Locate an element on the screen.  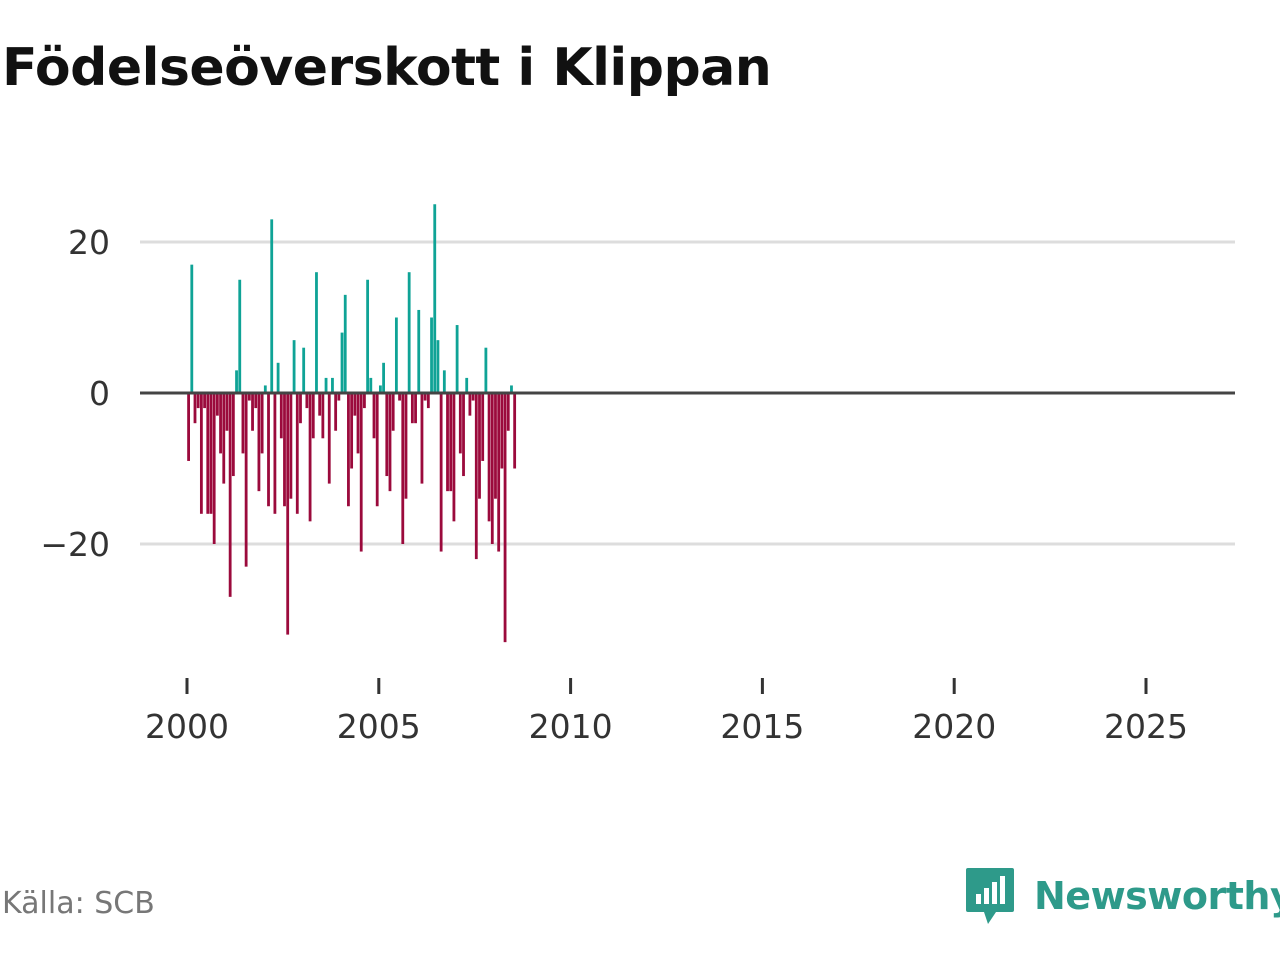
x-tick-label: 2025 is located at coordinates (1146, 726).